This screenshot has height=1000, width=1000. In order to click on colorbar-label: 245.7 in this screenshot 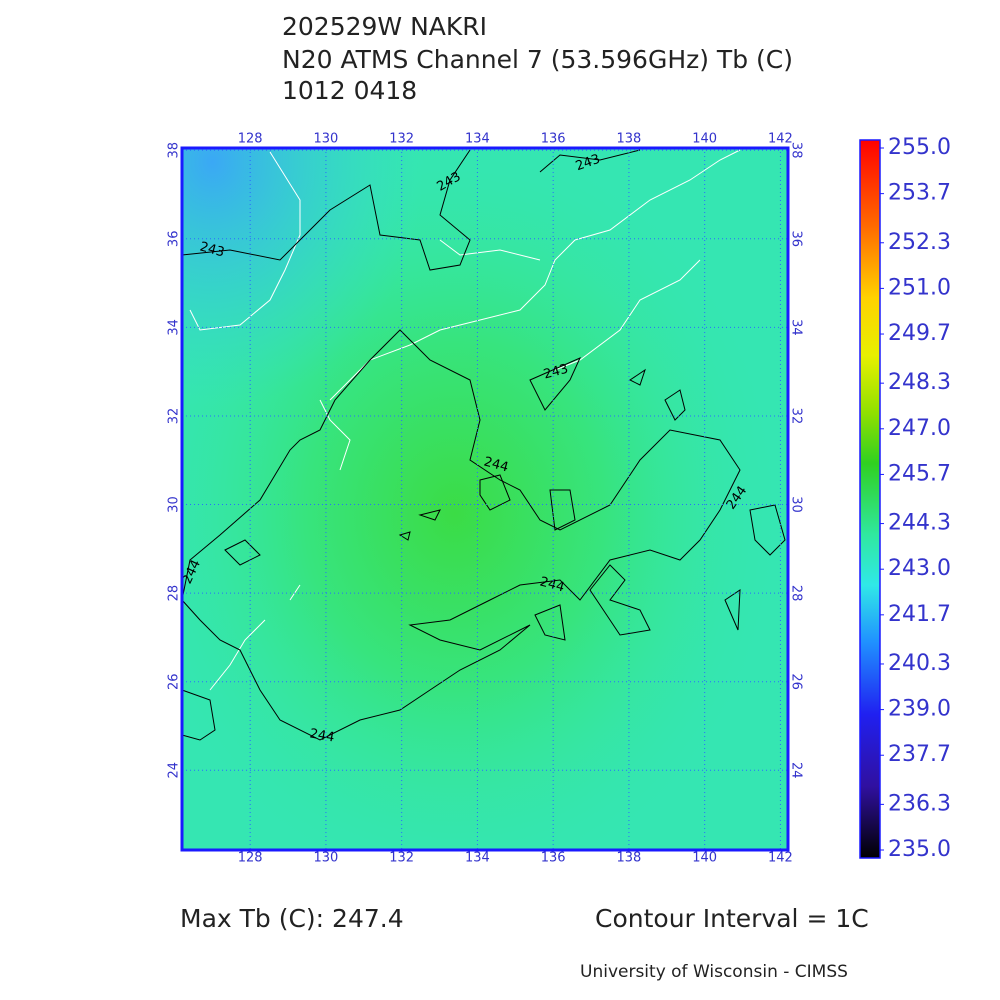, I will do `click(919, 473)`.